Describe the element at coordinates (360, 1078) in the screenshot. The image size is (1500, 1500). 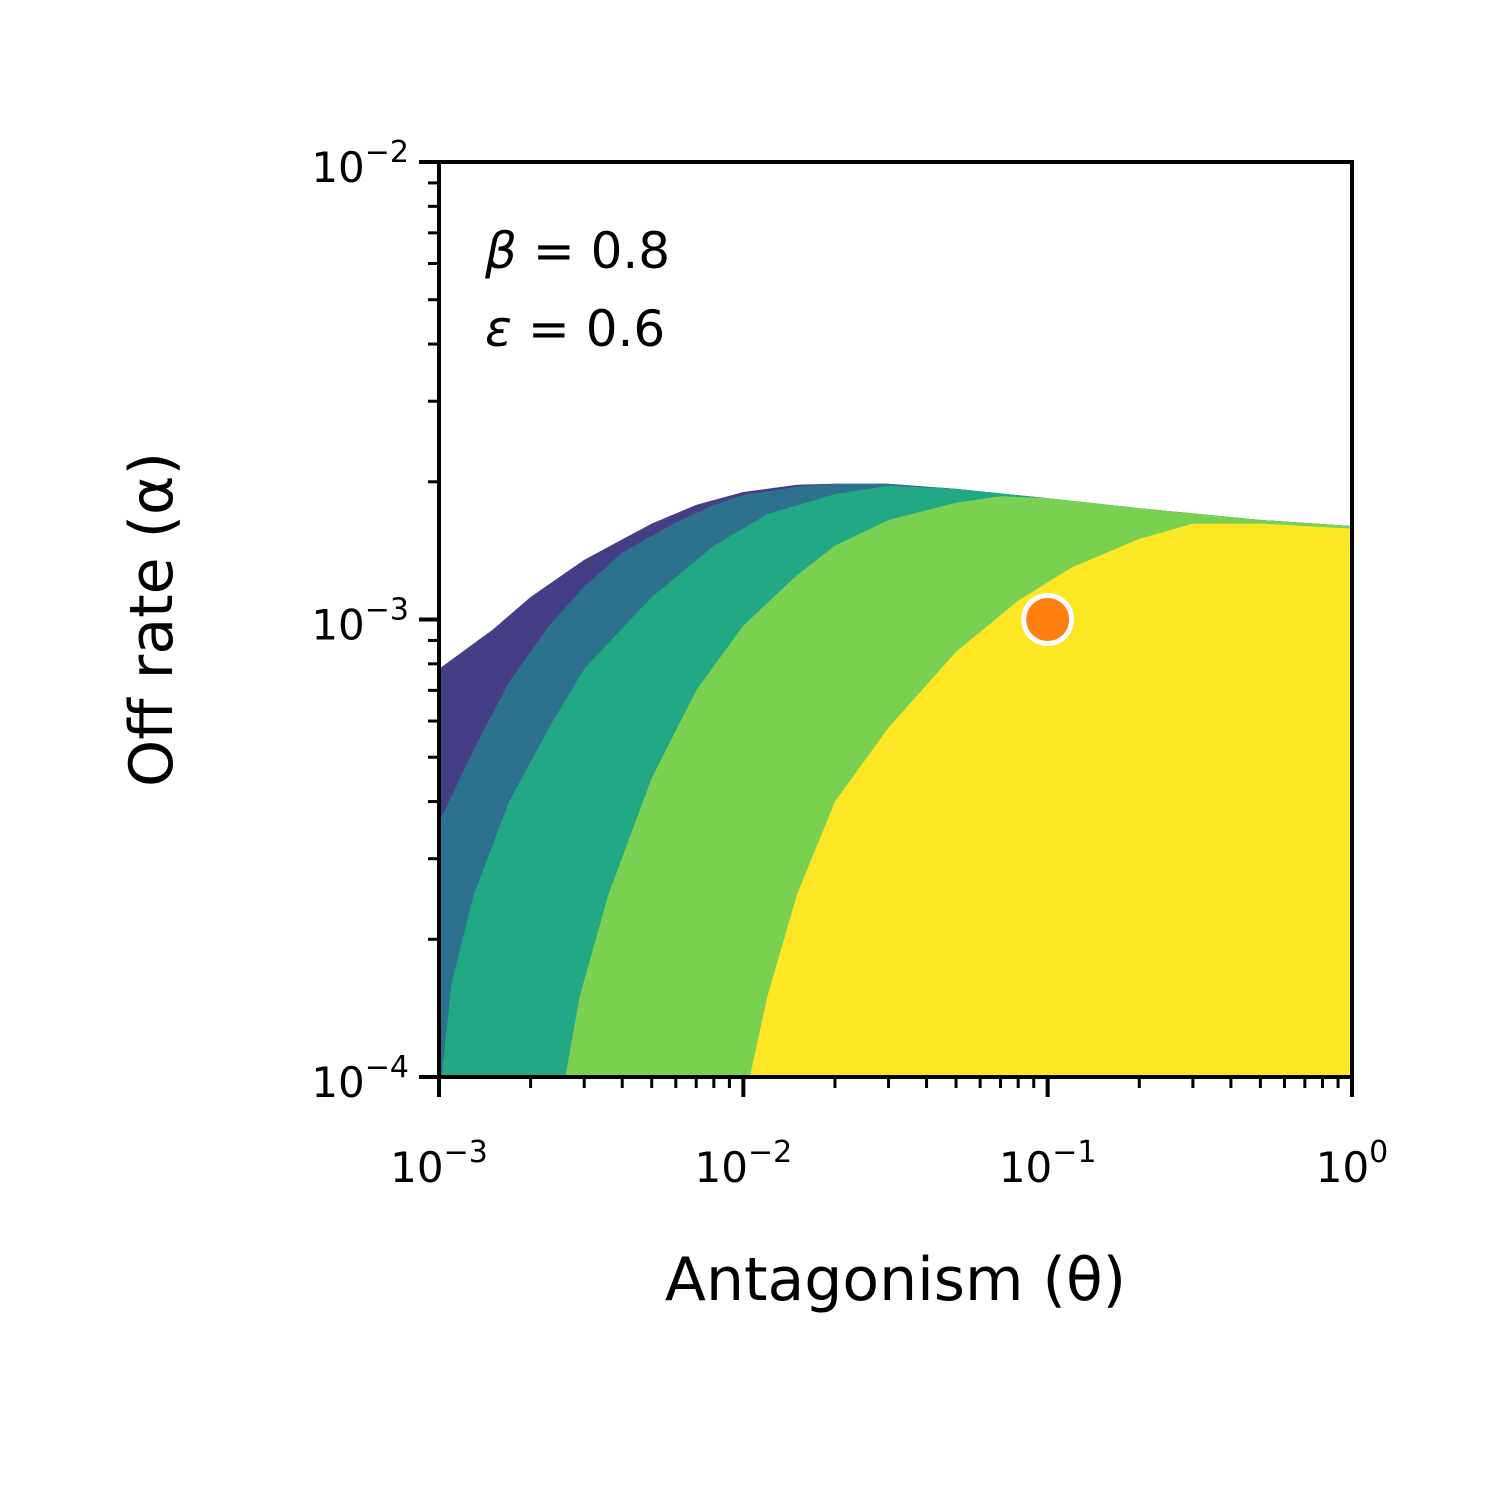
I see `y-tick-label: 10⁻⁴` at that location.